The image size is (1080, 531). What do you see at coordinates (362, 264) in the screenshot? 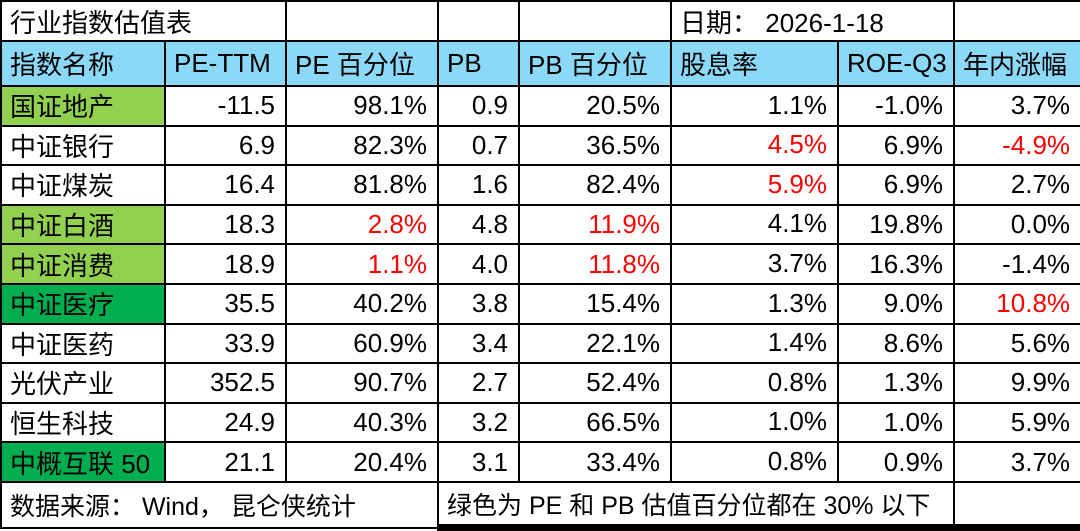
I see `pe-pct-cell: 1.1%` at bounding box center [362, 264].